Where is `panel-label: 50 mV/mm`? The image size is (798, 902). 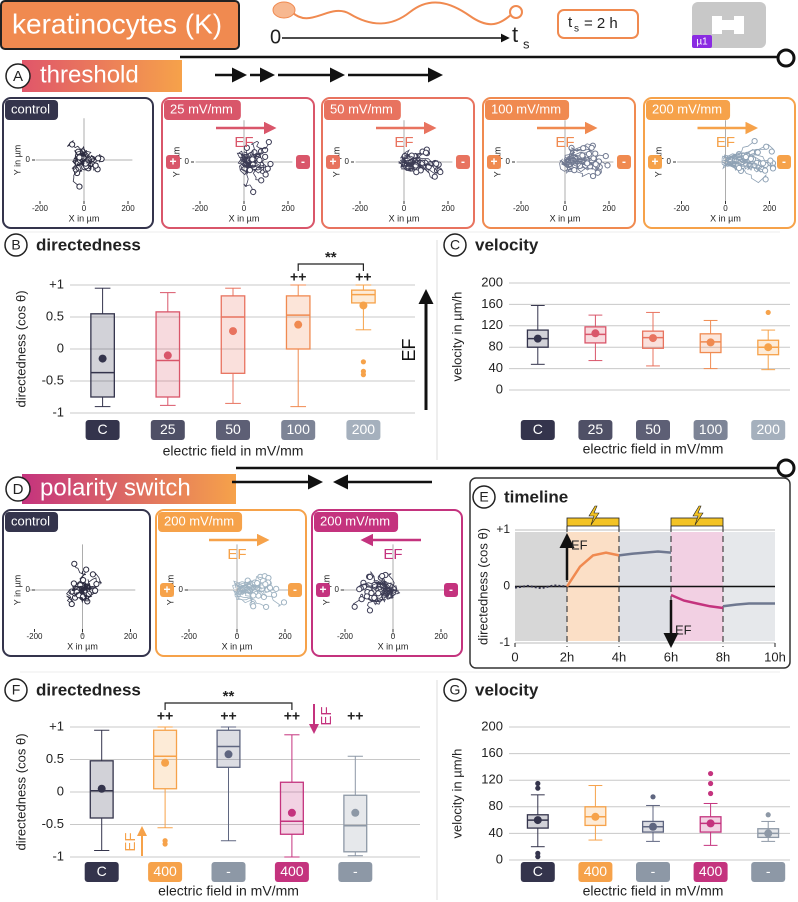
panel-label: 50 mV/mm is located at coordinates (361, 108).